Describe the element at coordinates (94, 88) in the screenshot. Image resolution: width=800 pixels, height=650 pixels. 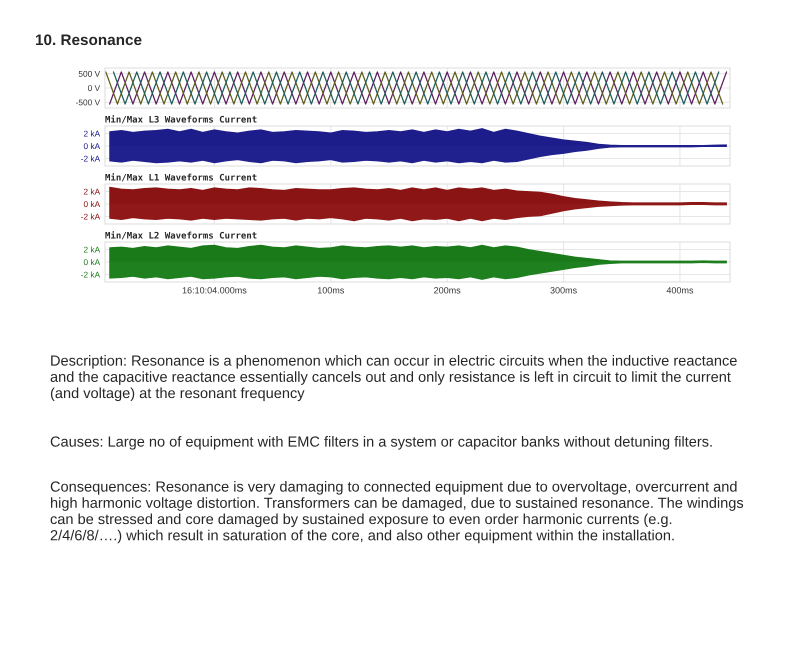
I see `y-tick-label: 0 V` at that location.